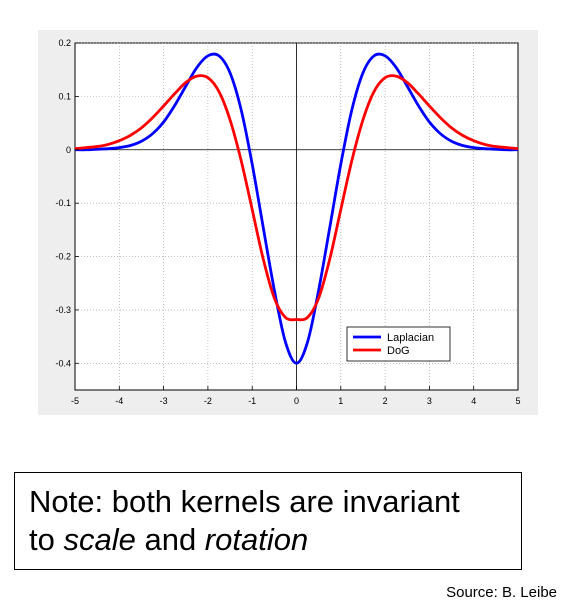  What do you see at coordinates (64, 43) in the screenshot?
I see `y-tick-label: 0.2` at bounding box center [64, 43].